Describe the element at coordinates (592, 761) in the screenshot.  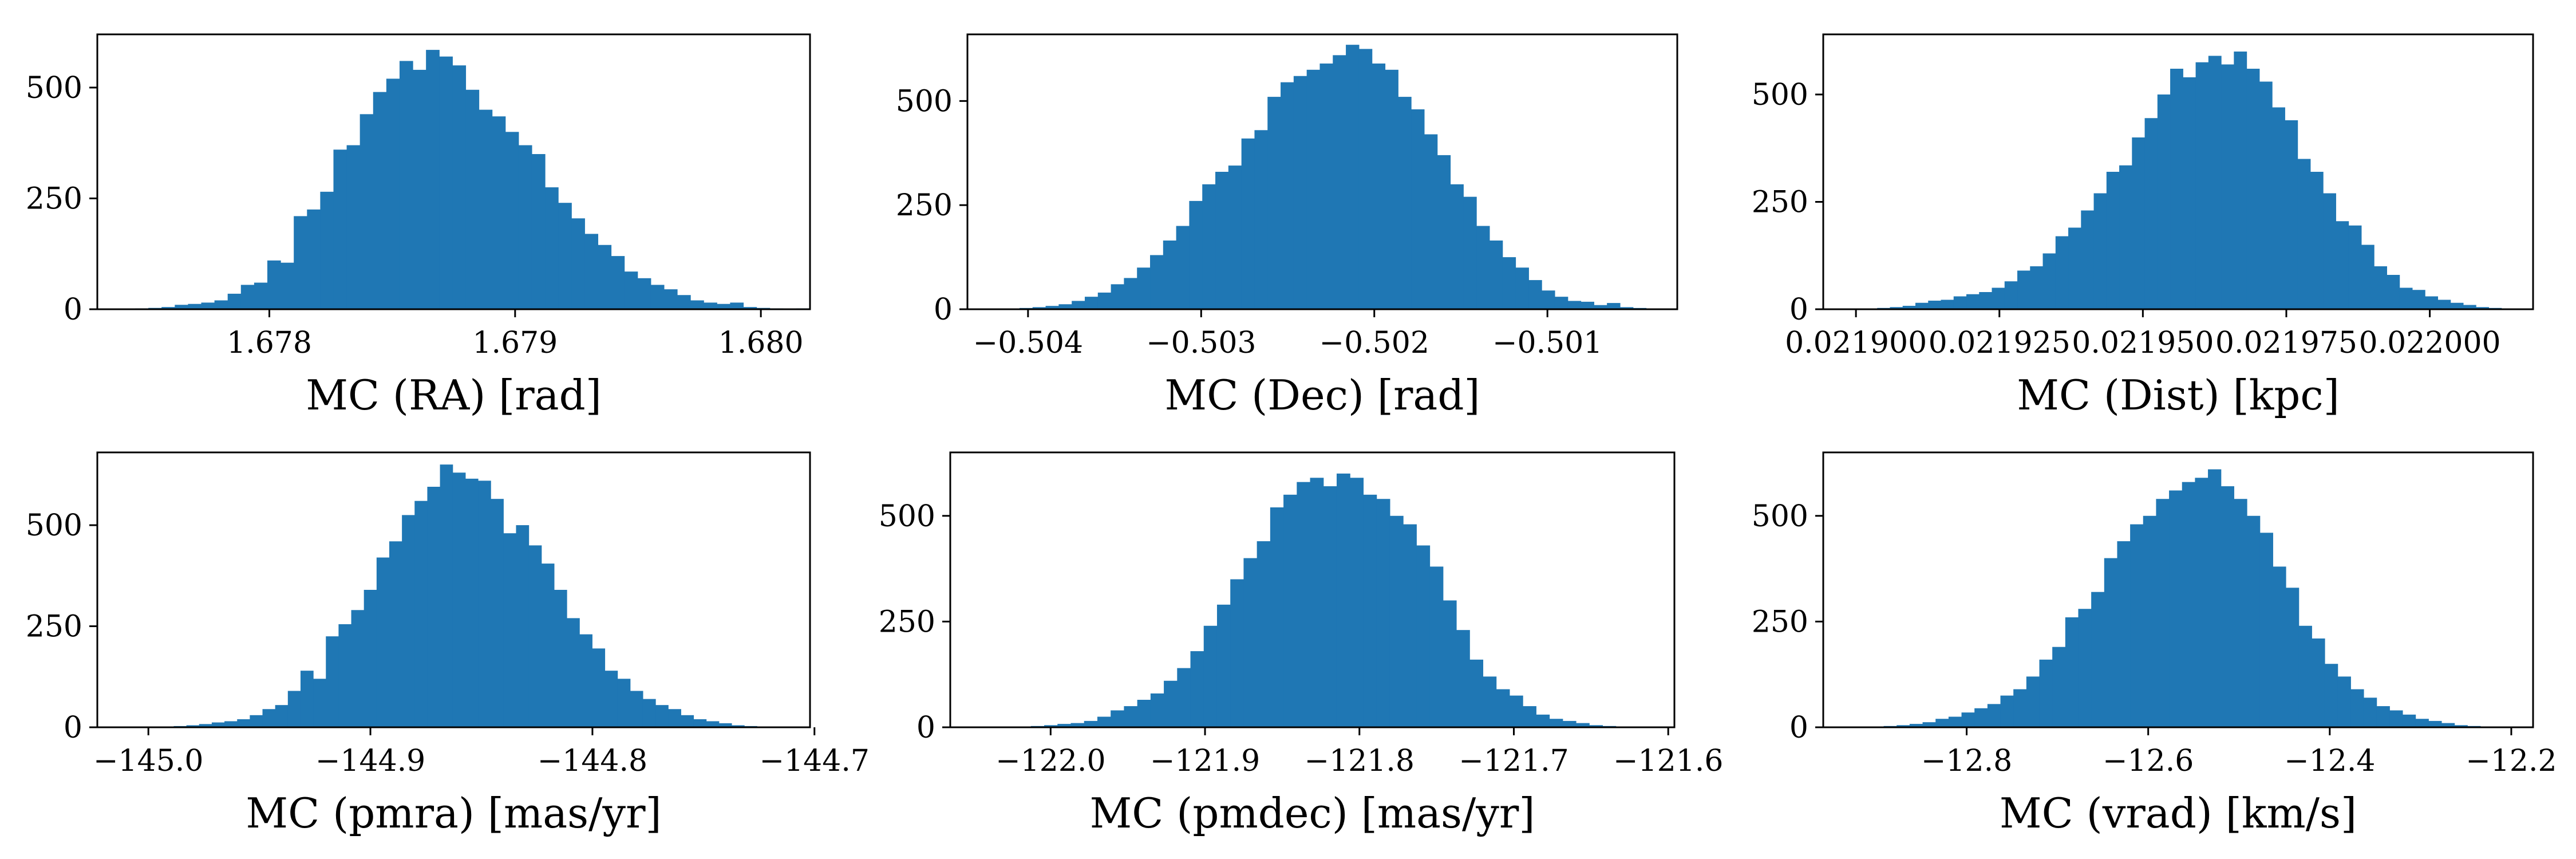
I see `x-tick-label: −144.8` at that location.